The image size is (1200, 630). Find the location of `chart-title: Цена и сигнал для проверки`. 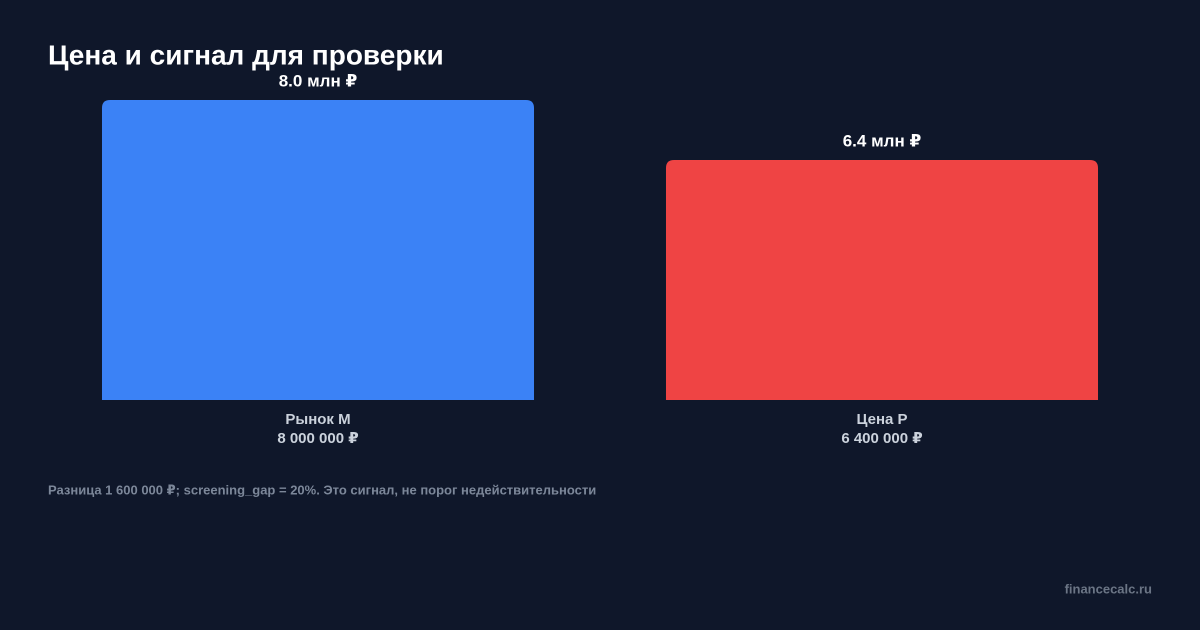

chart-title: Цена и сигнал для проверки is located at coordinates (246, 54).